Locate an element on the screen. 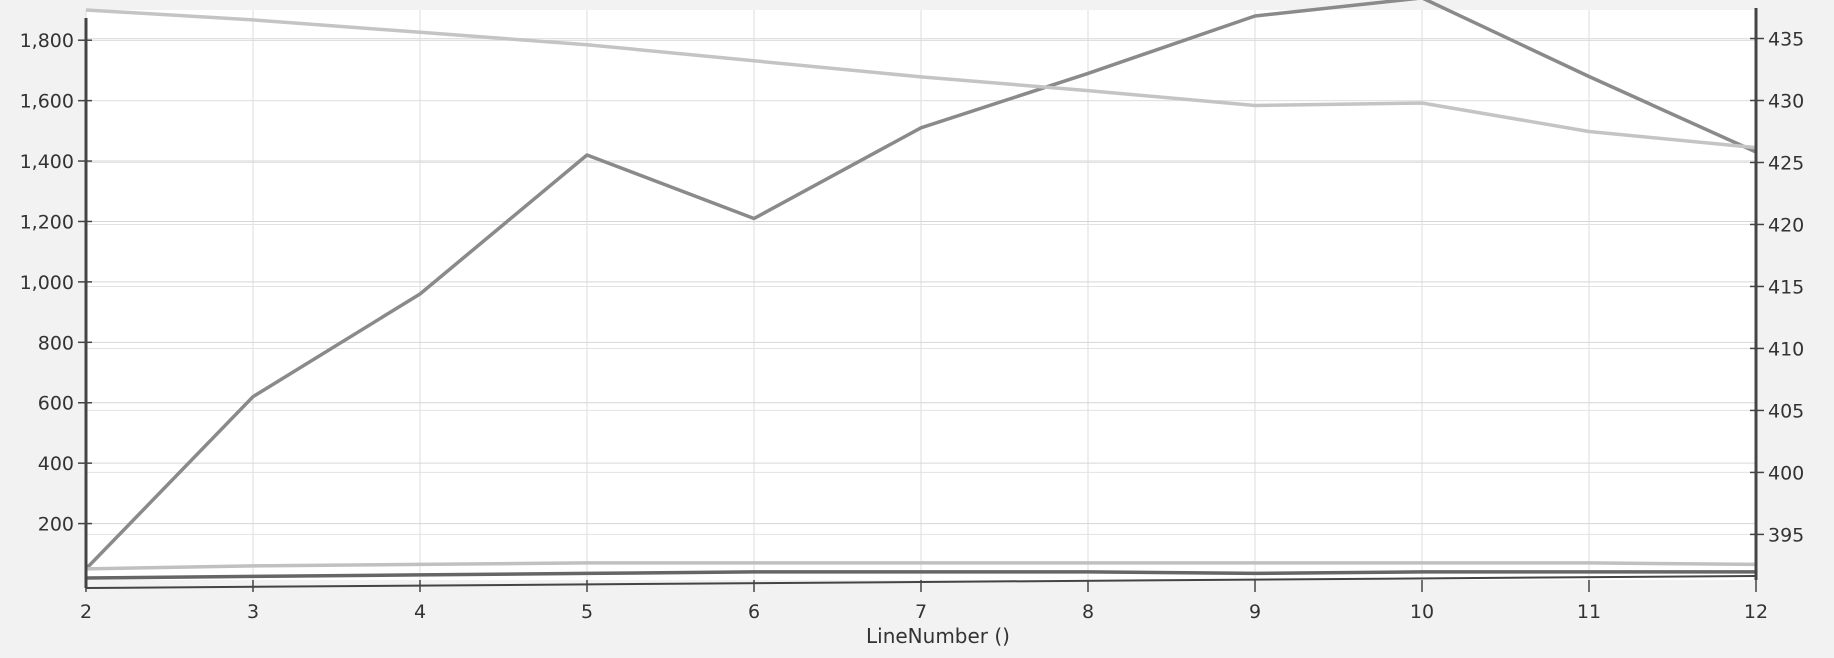 The width and height of the screenshot is (1834, 658). y-tick-label-right: 435 is located at coordinates (1786, 40).